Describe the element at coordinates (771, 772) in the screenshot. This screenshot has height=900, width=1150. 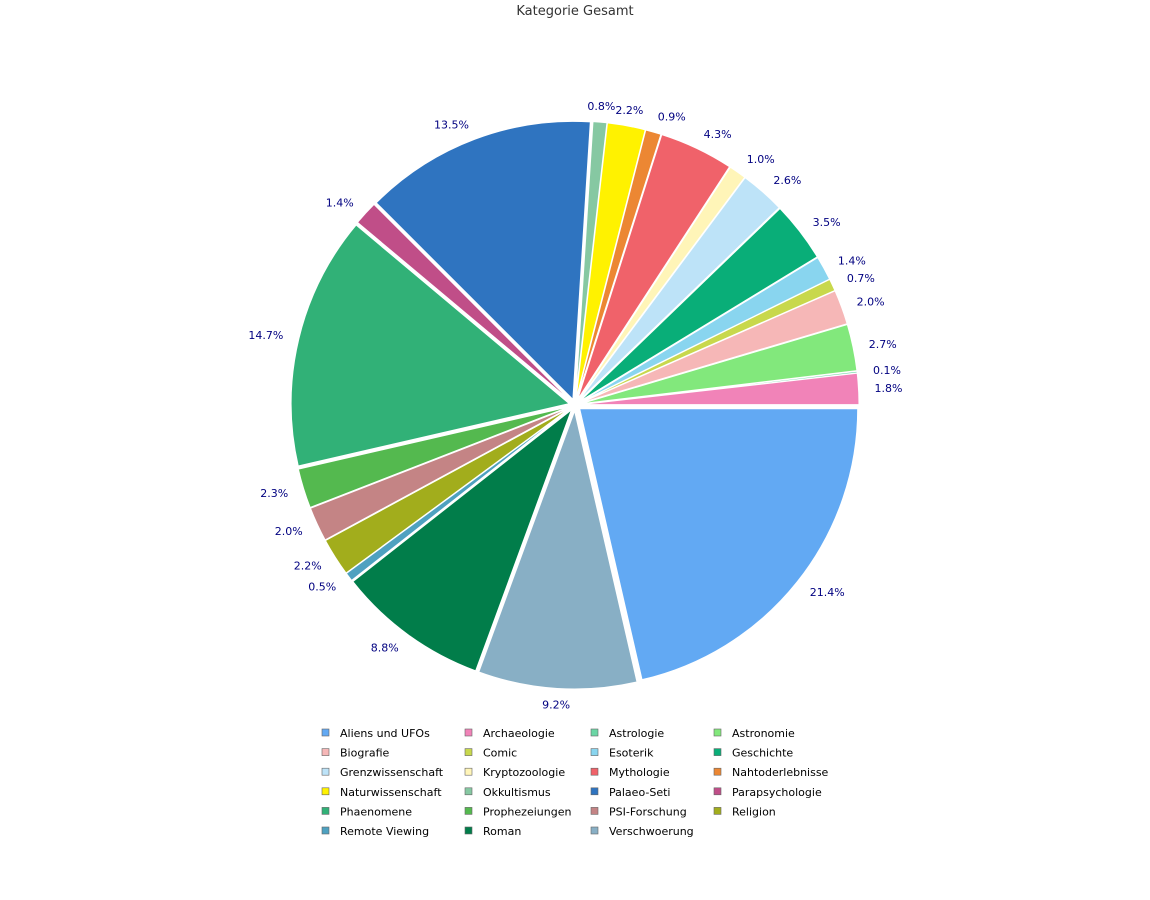
I see `legend-item-nahtoderlebnisse: Nahtoderlebnisse` at that location.